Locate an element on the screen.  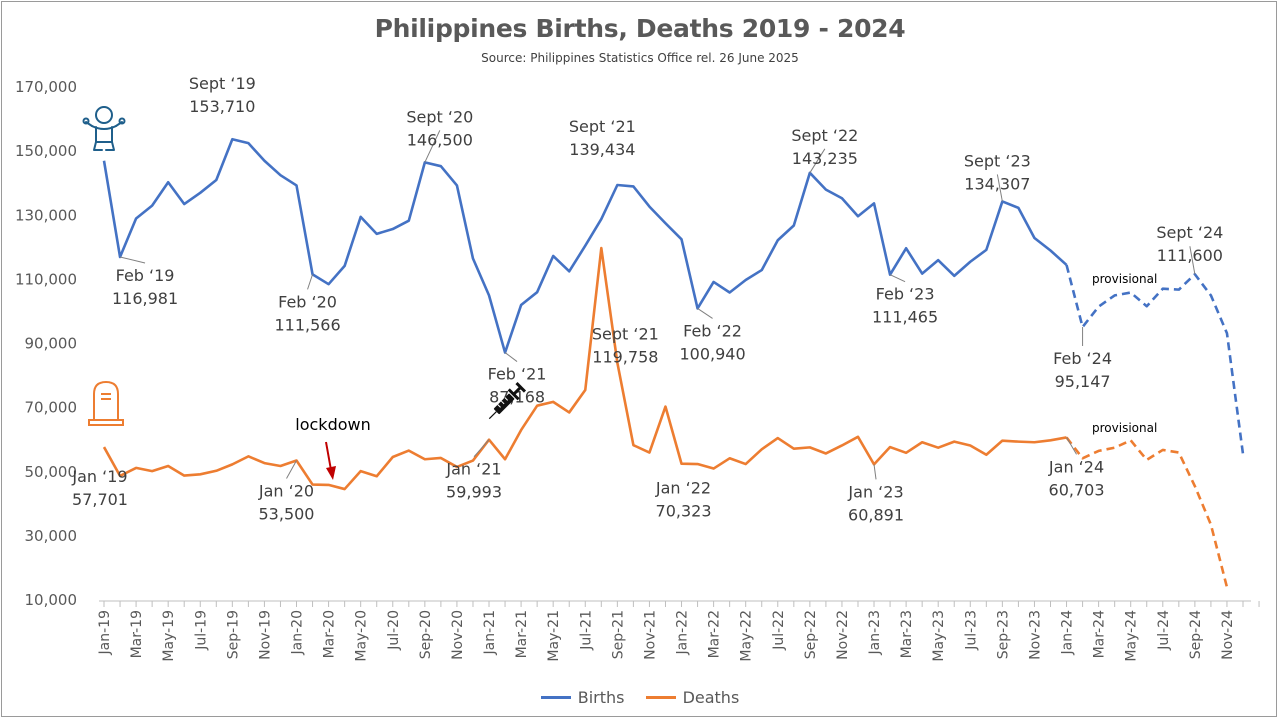
legend-item-births: Births is located at coordinates (582, 697).